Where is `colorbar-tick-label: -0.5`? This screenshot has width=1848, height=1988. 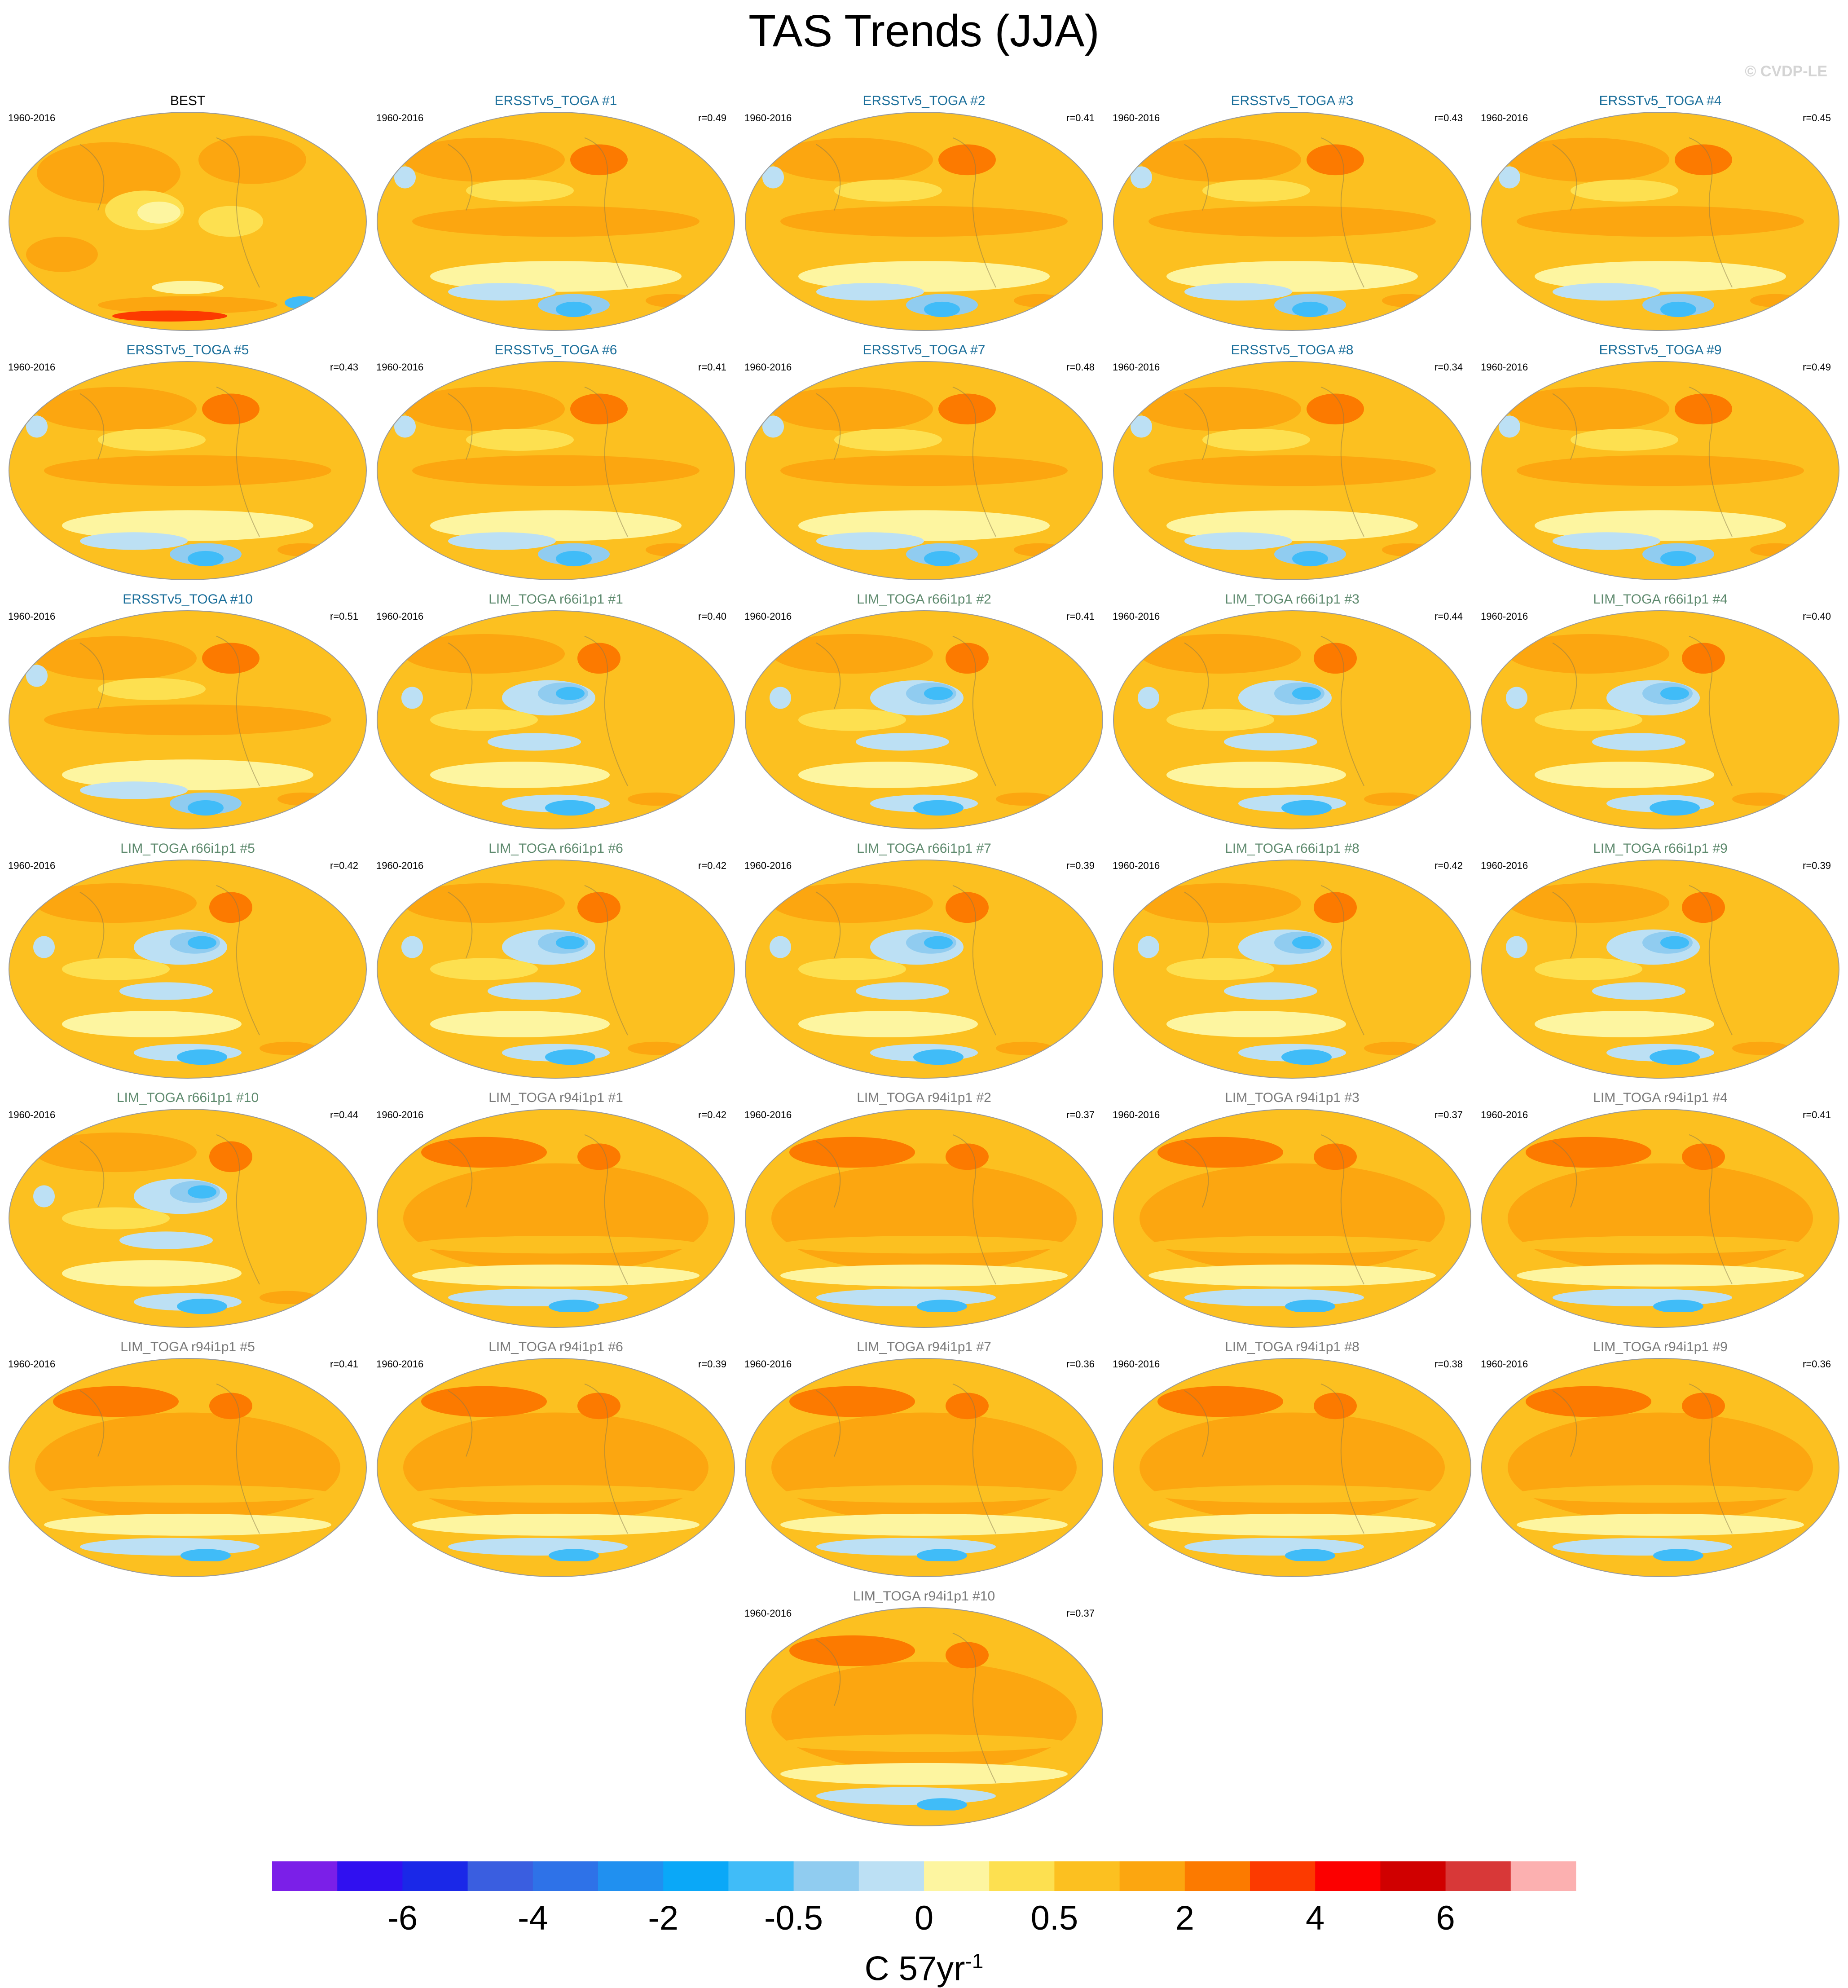
colorbar-tick-label: -0.5 is located at coordinates (793, 1918).